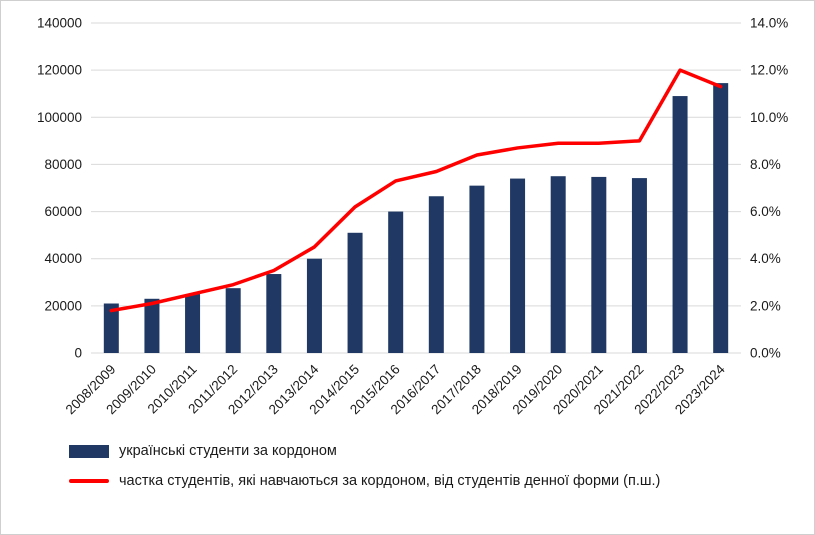 The height and width of the screenshot is (535, 815). Describe the element at coordinates (59, 23) in the screenshot. I see `left-axis-tick-label: 140000` at that location.